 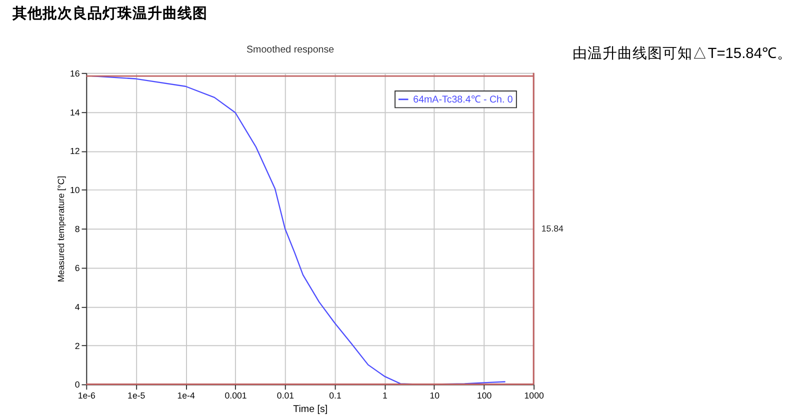 I want to click on y-tick-label: 10, so click(x=75, y=190).